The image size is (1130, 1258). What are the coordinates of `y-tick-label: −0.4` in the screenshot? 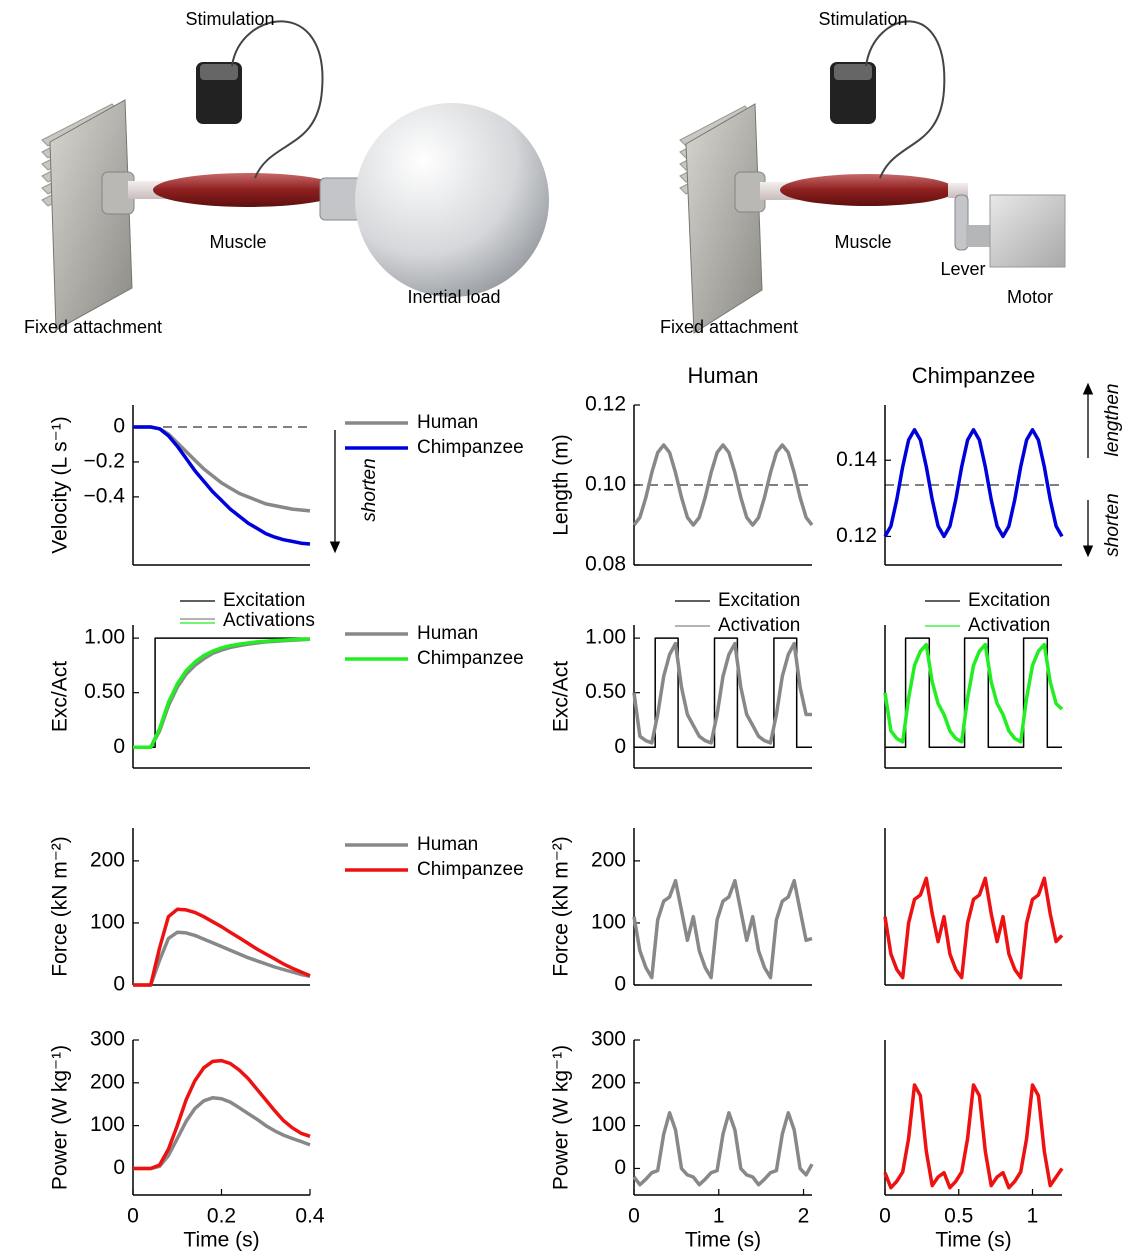 It's located at (105, 495).